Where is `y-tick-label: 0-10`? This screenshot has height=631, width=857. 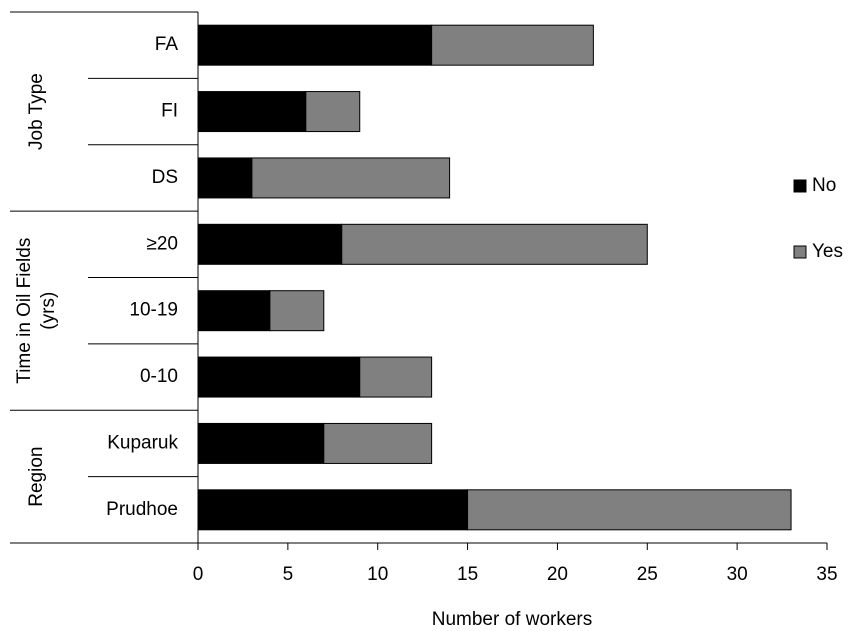
y-tick-label: 0-10 is located at coordinates (159, 376).